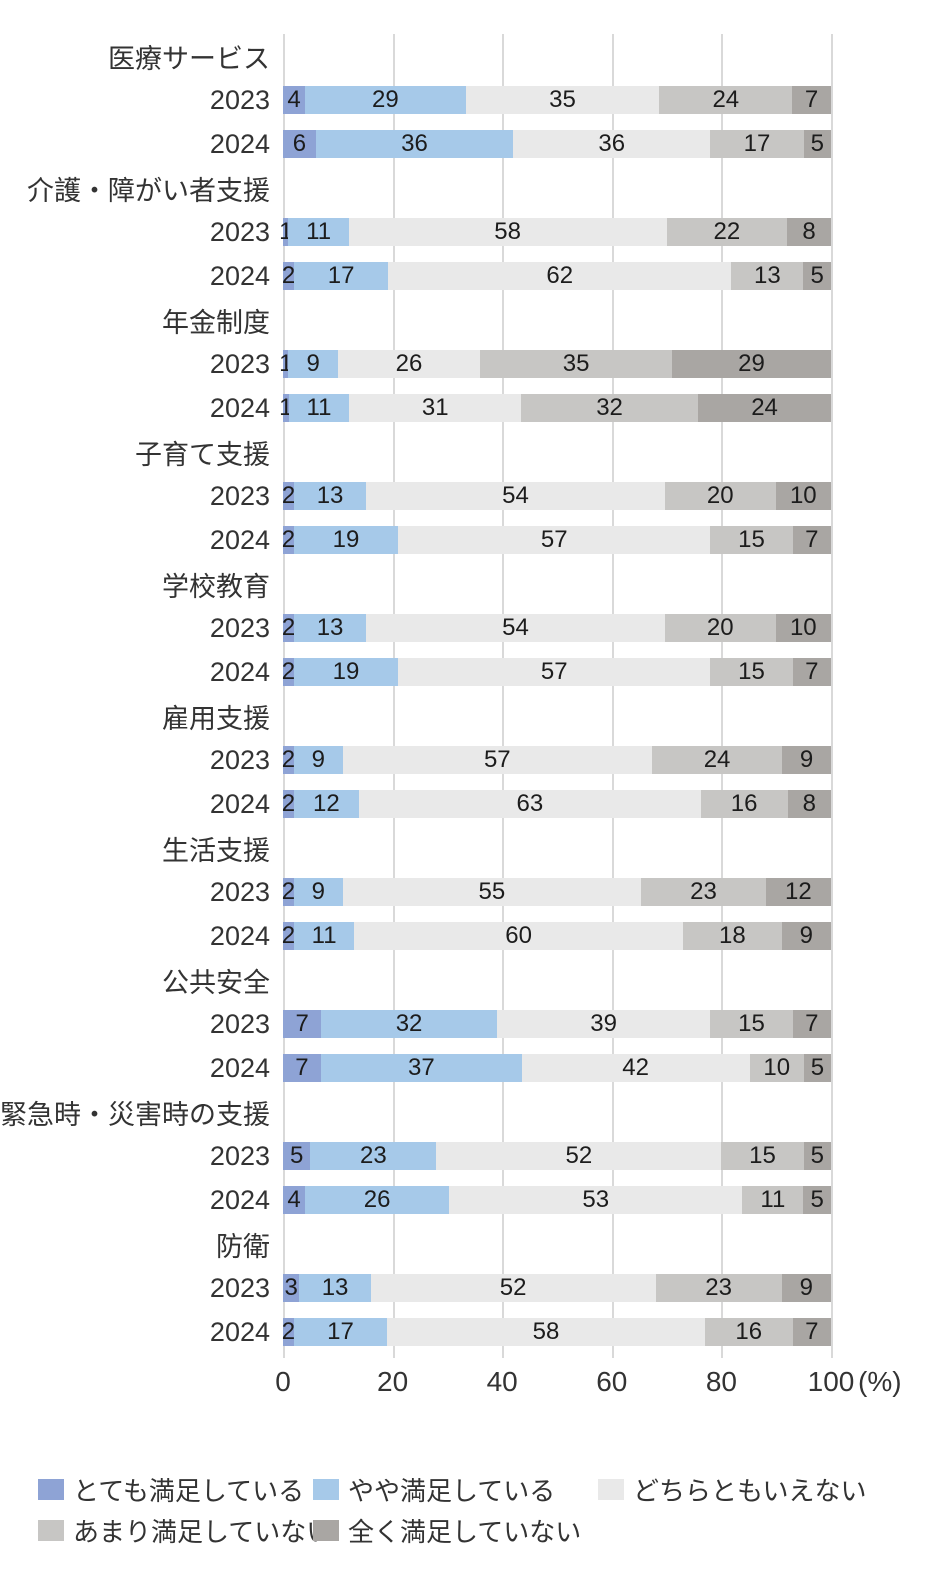  I want to click on category-row: 学校教育, so click(463, 584).